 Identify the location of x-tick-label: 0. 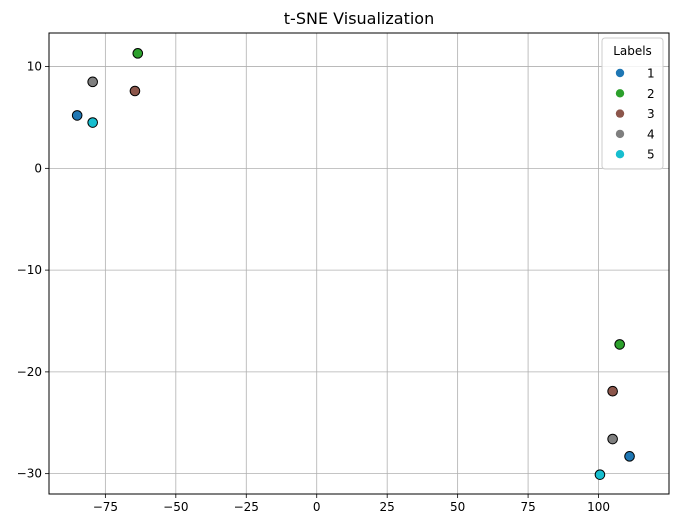
(317, 507).